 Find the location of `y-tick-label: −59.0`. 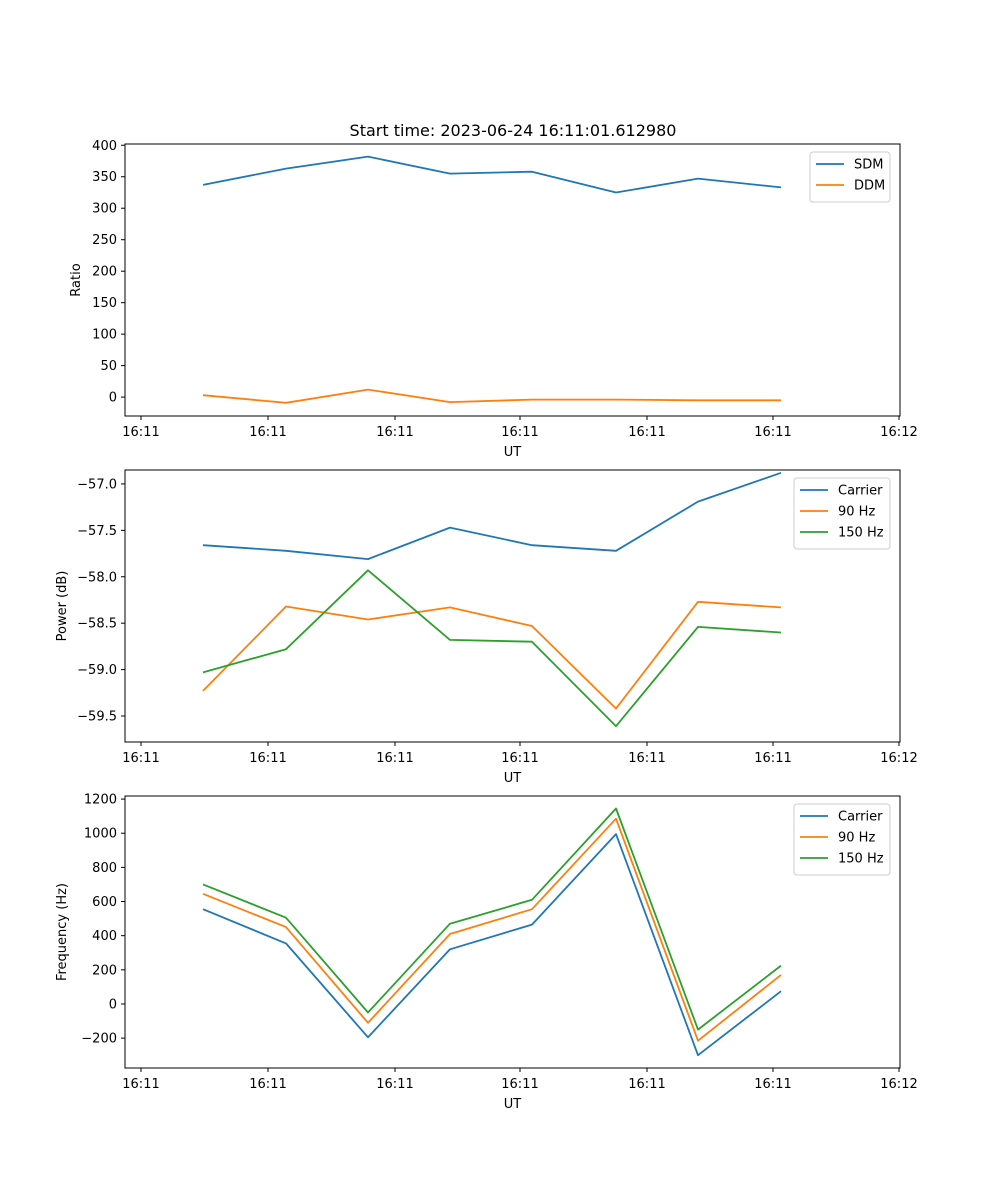

y-tick-label: −59.0 is located at coordinates (97, 670).